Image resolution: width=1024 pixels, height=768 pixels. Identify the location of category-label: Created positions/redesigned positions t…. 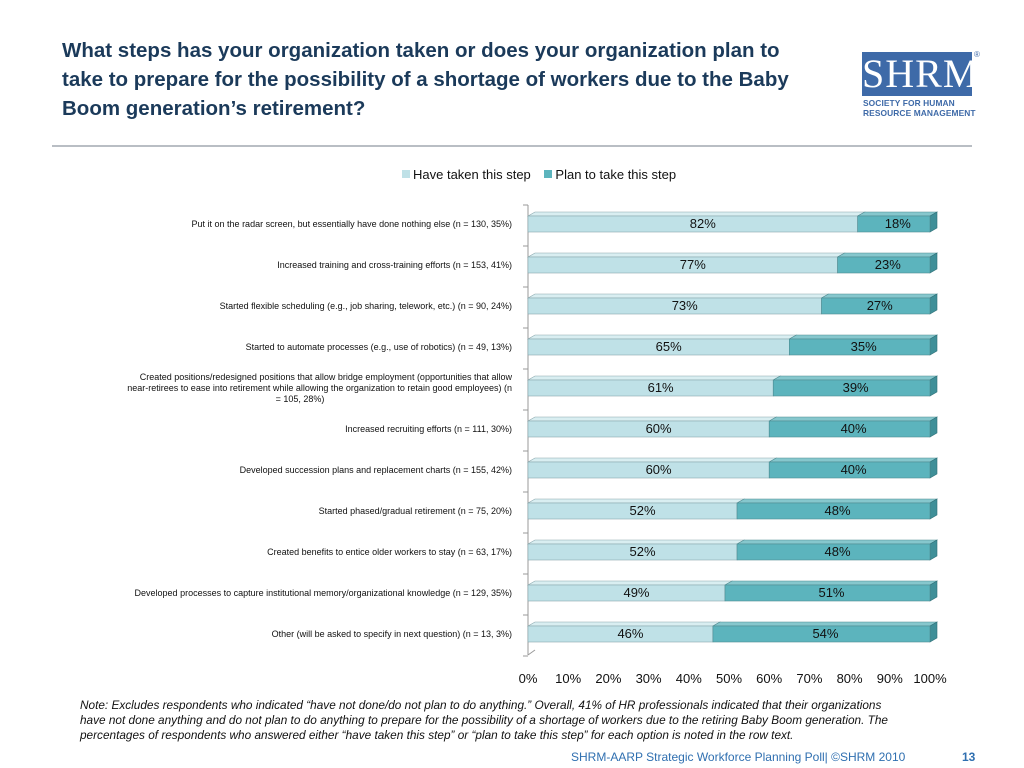
(319, 388).